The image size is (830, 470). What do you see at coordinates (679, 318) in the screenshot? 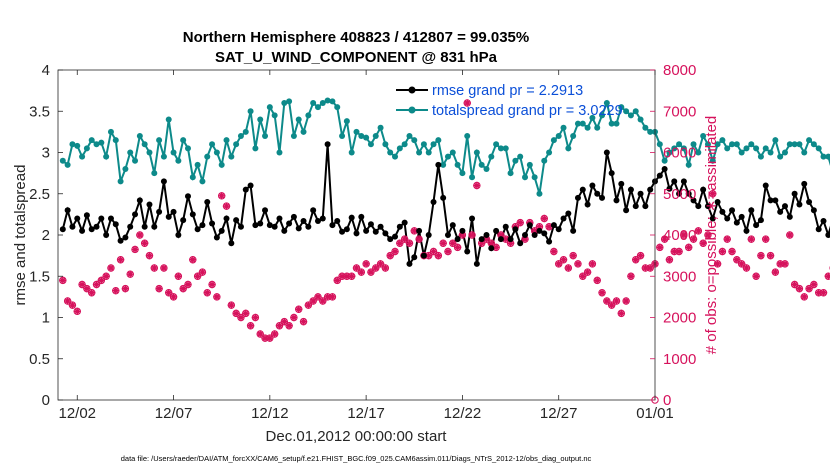
I see `y-right-tick-label: 2000` at bounding box center [679, 318].